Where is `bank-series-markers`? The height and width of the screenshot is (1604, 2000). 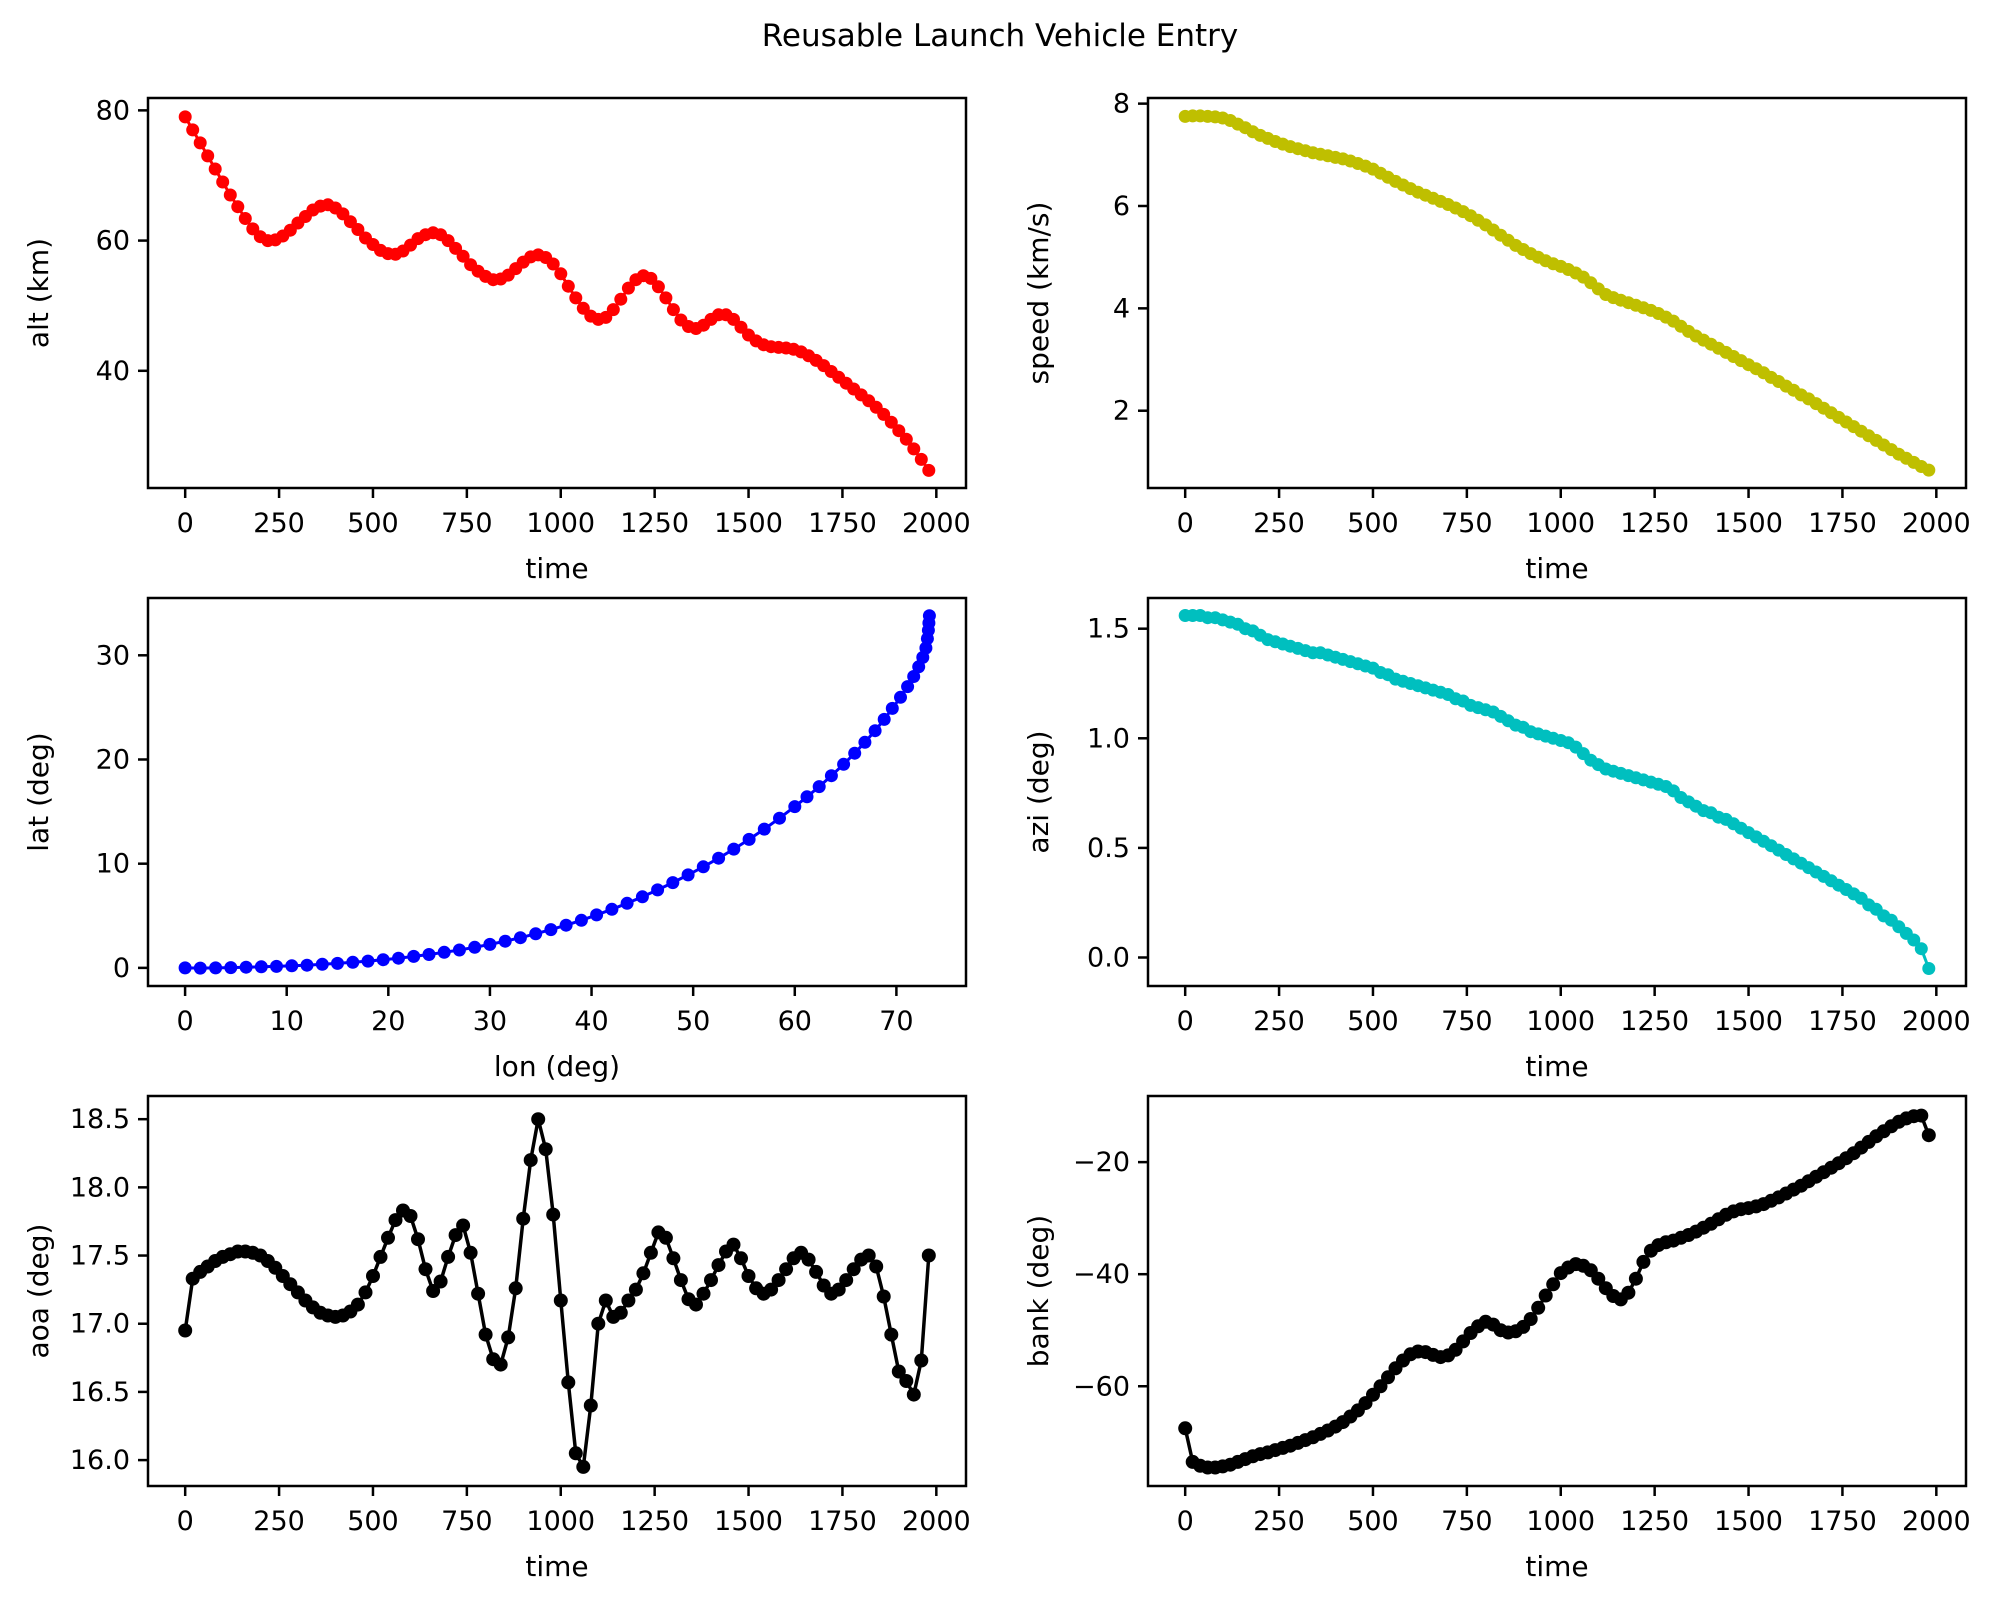
bank-series-markers is located at coordinates (1557, 1291).